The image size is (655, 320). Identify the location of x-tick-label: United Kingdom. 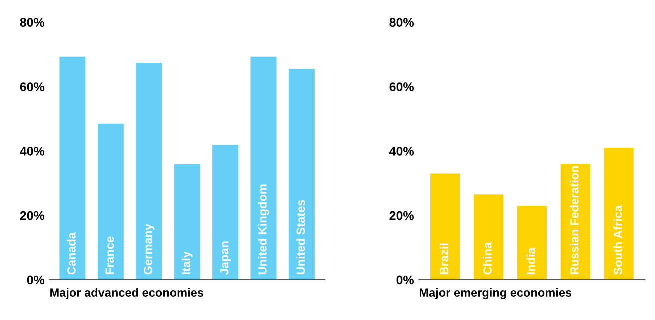
(264, 229).